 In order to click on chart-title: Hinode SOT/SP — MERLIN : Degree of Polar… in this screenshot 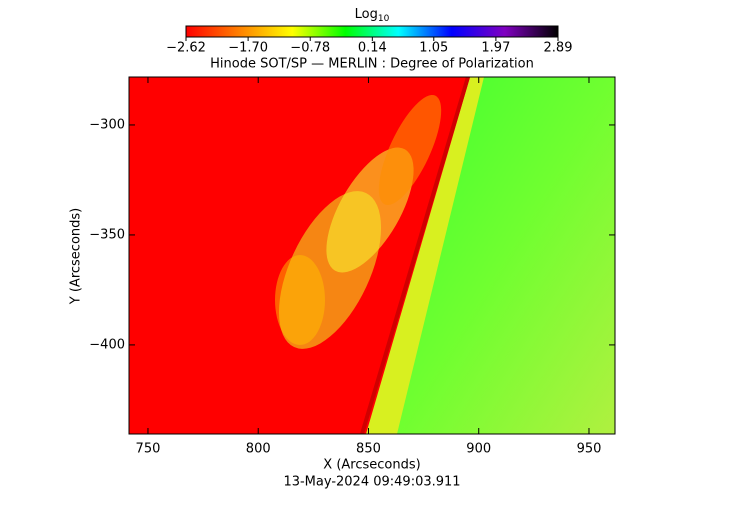, I will do `click(372, 64)`.